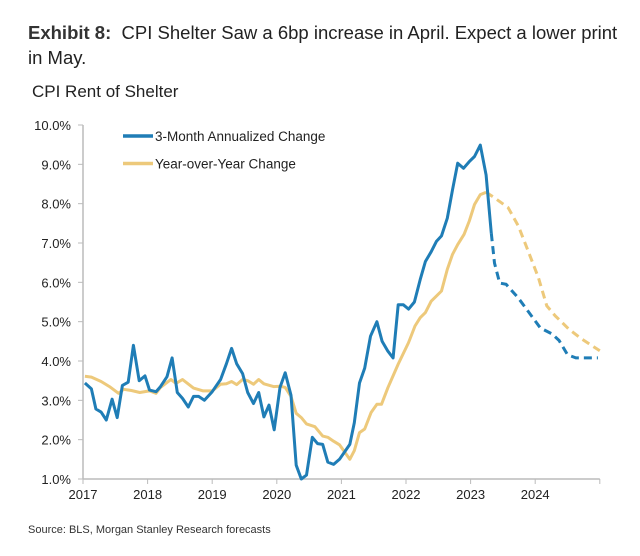  What do you see at coordinates (240, 136) in the screenshot?
I see `legend-label-3-month-annualized-change: 3-Month Annualized Change` at bounding box center [240, 136].